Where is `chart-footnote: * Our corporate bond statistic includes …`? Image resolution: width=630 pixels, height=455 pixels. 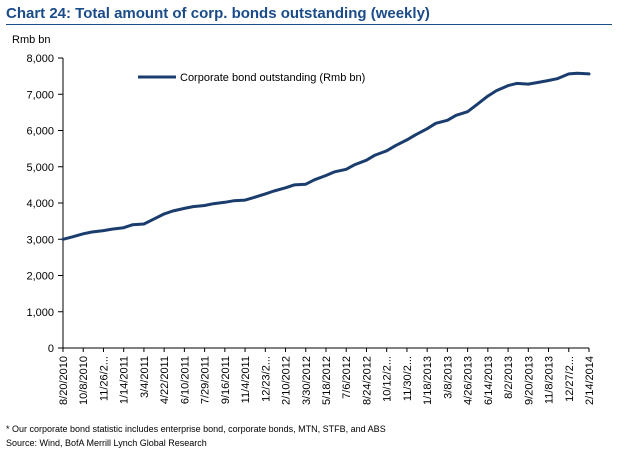 chart-footnote: * Our corporate bond statistic includes … is located at coordinates (196, 429).